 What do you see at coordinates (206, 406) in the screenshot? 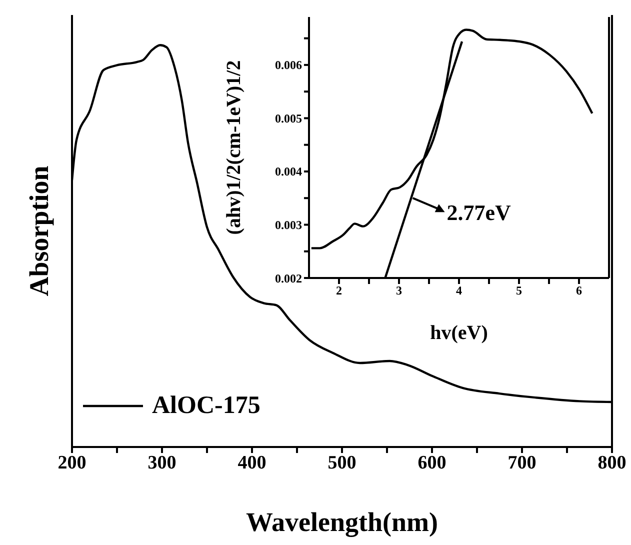
I see `legend-label: AlOC-175` at bounding box center [206, 406].